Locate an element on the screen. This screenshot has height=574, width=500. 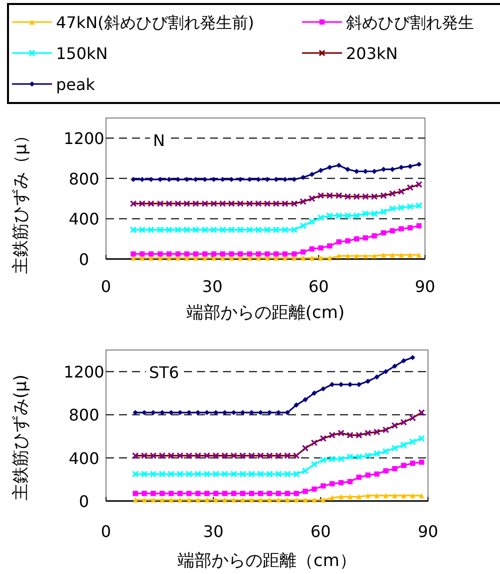
y-tick-label: 400 is located at coordinates (84, 219).